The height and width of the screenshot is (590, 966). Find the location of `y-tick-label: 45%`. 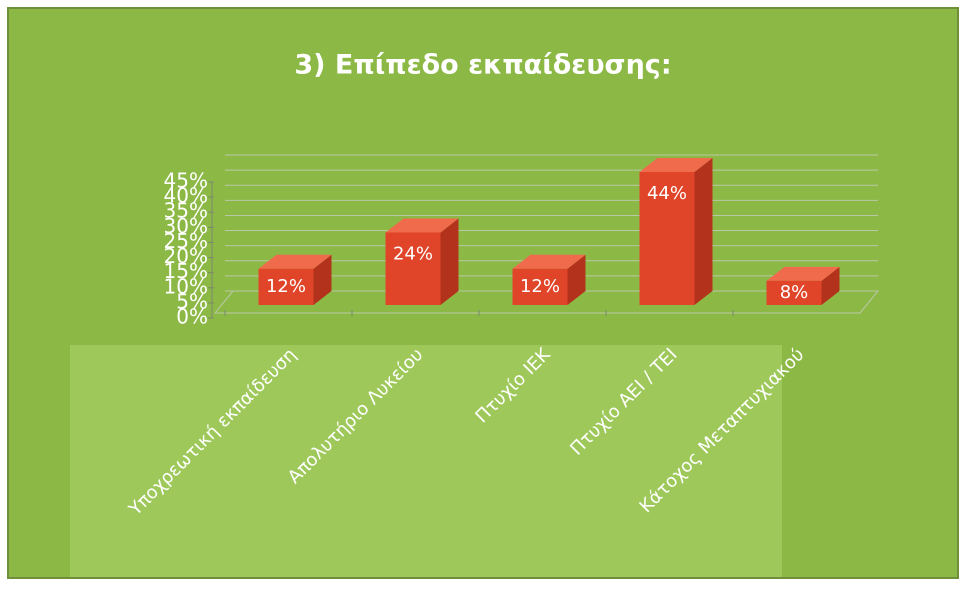

y-tick-label: 45% is located at coordinates (186, 181).